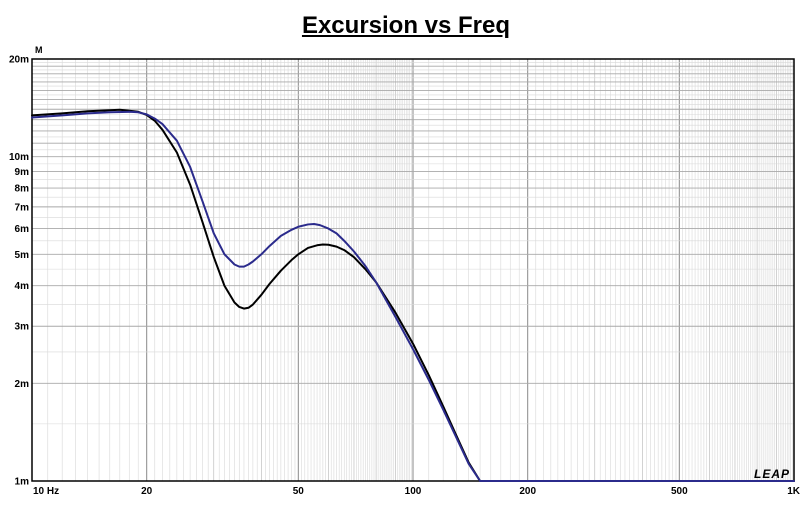 Image resolution: width=812 pixels, height=521 pixels. What do you see at coordinates (39, 50) in the screenshot?
I see `y-unit-label: M` at bounding box center [39, 50].